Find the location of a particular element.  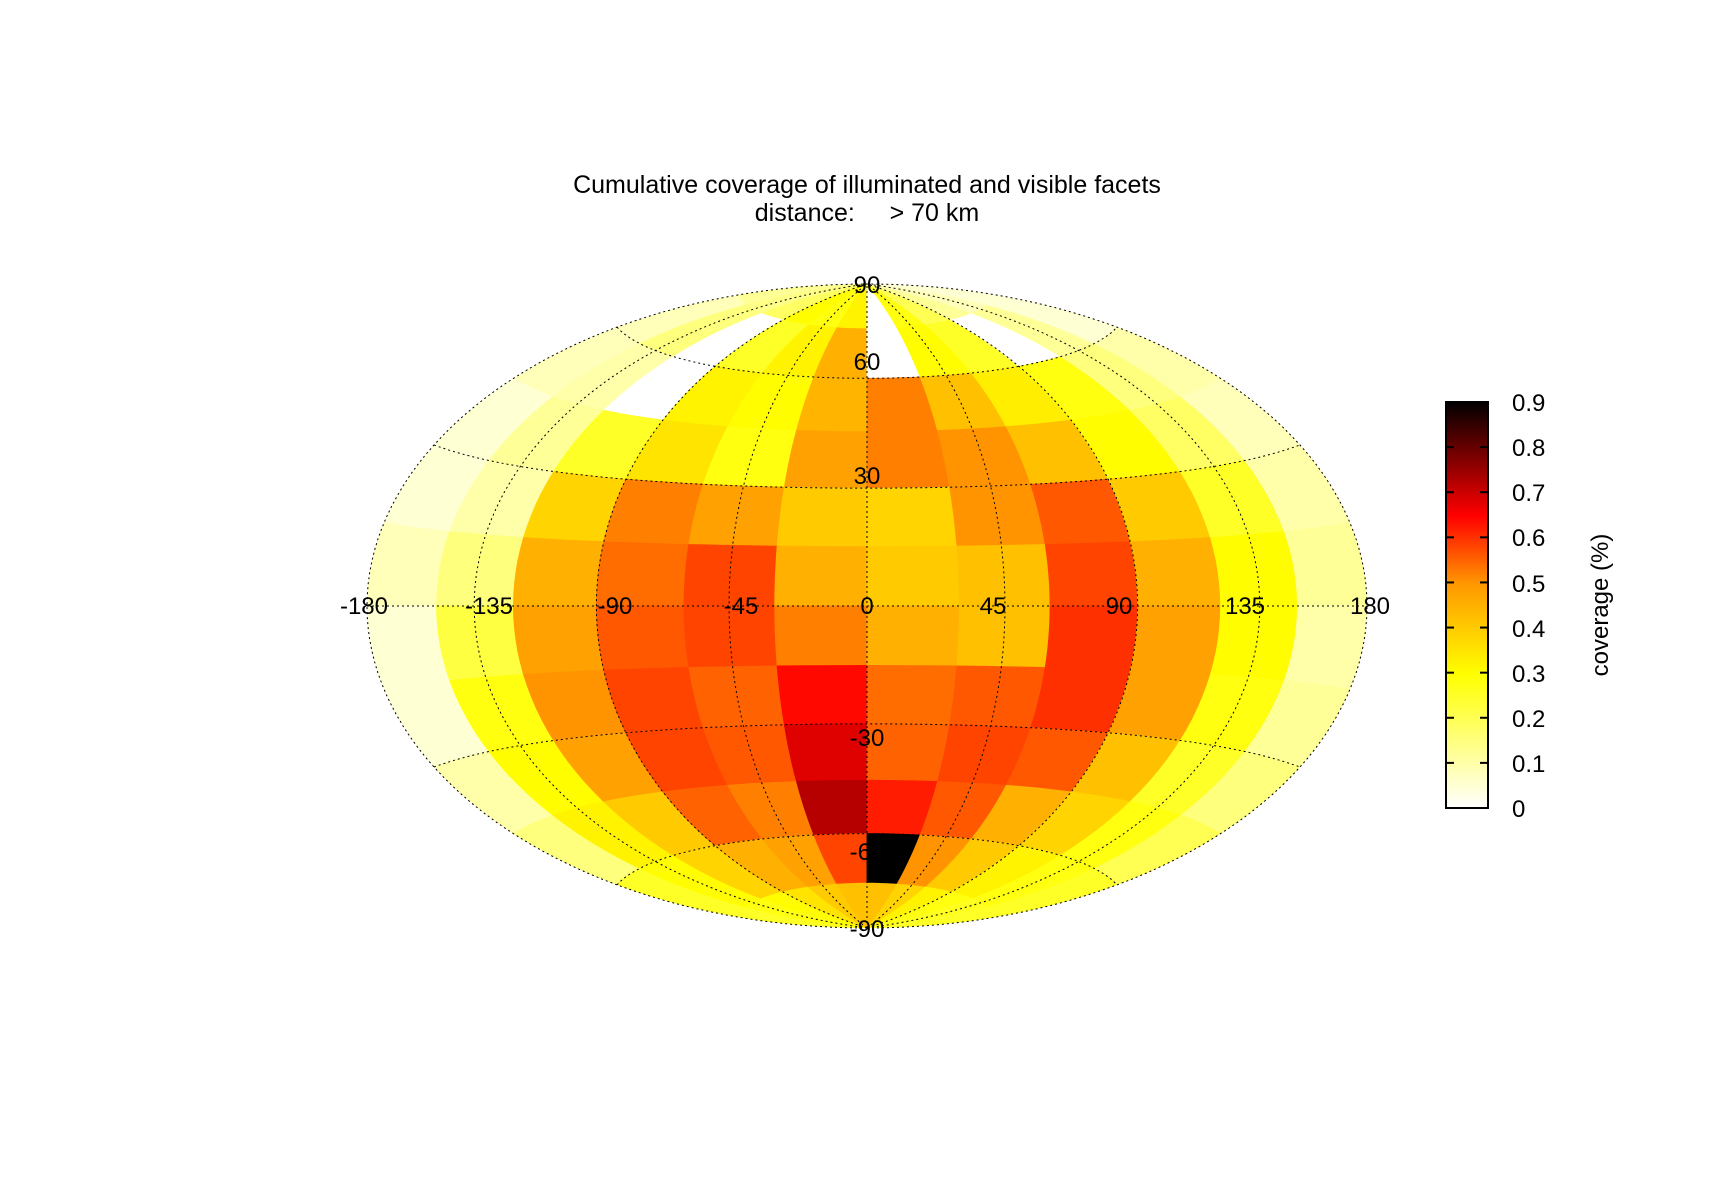

lon-tick-label: -135 is located at coordinates (489, 606).